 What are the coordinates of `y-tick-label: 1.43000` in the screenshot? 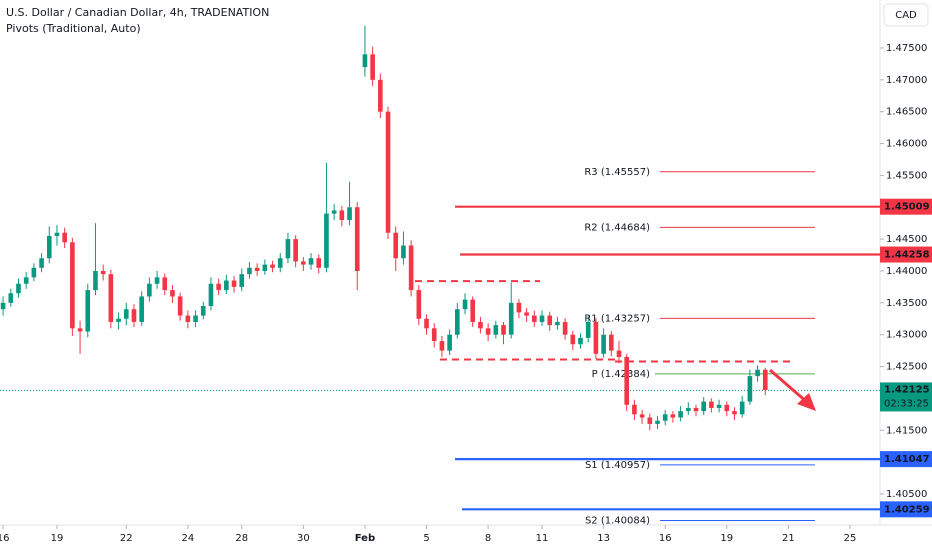 It's located at (906, 335).